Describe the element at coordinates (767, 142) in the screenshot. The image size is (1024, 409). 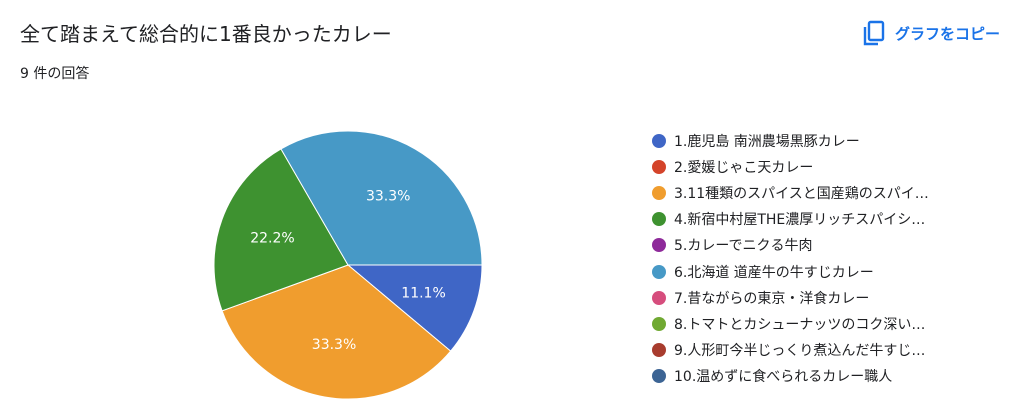
I see `legend-label: 1.鹿児島 南洲農場黒豚カレー` at that location.